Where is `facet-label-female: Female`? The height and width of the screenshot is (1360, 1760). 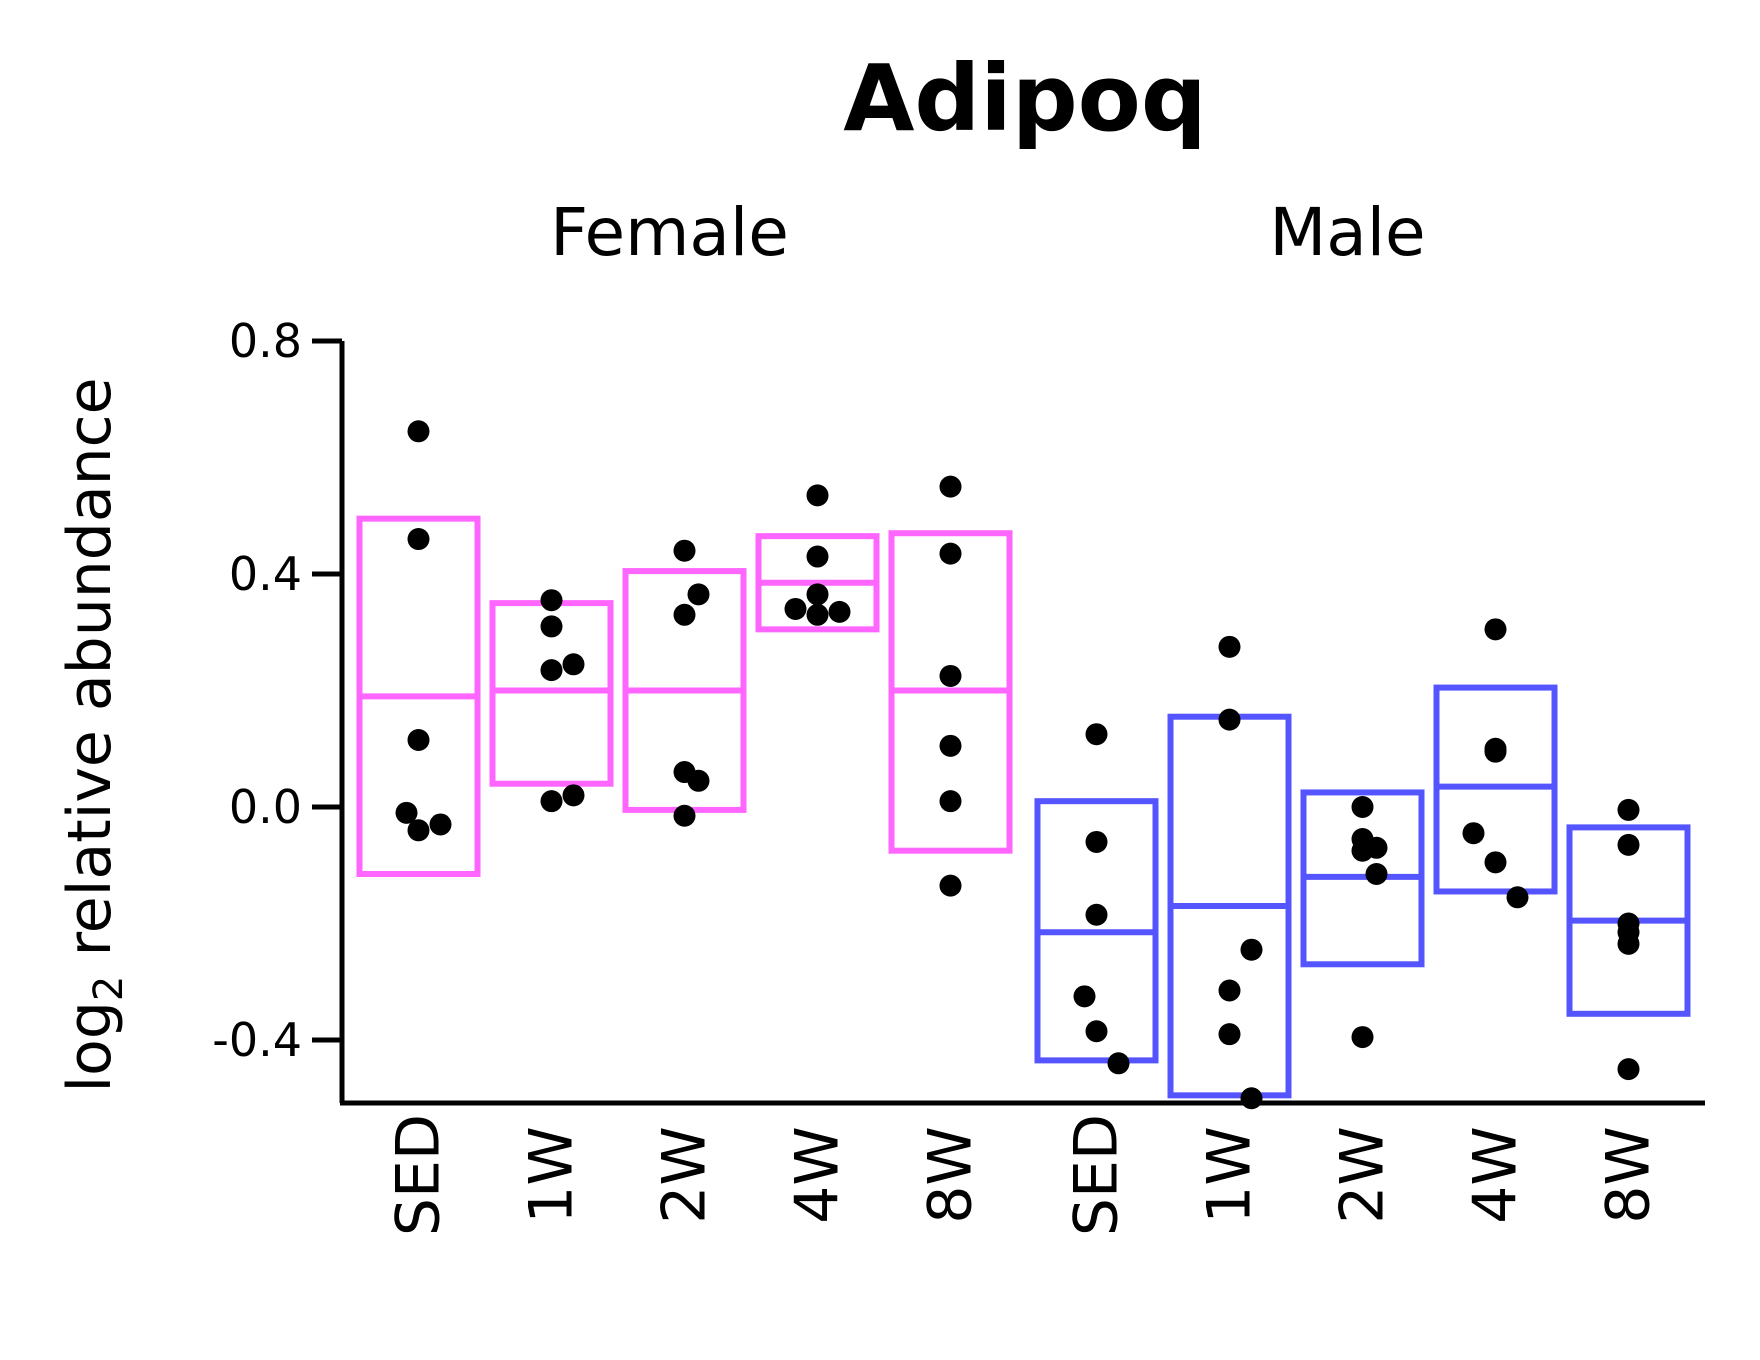 facet-label-female: Female is located at coordinates (669, 232).